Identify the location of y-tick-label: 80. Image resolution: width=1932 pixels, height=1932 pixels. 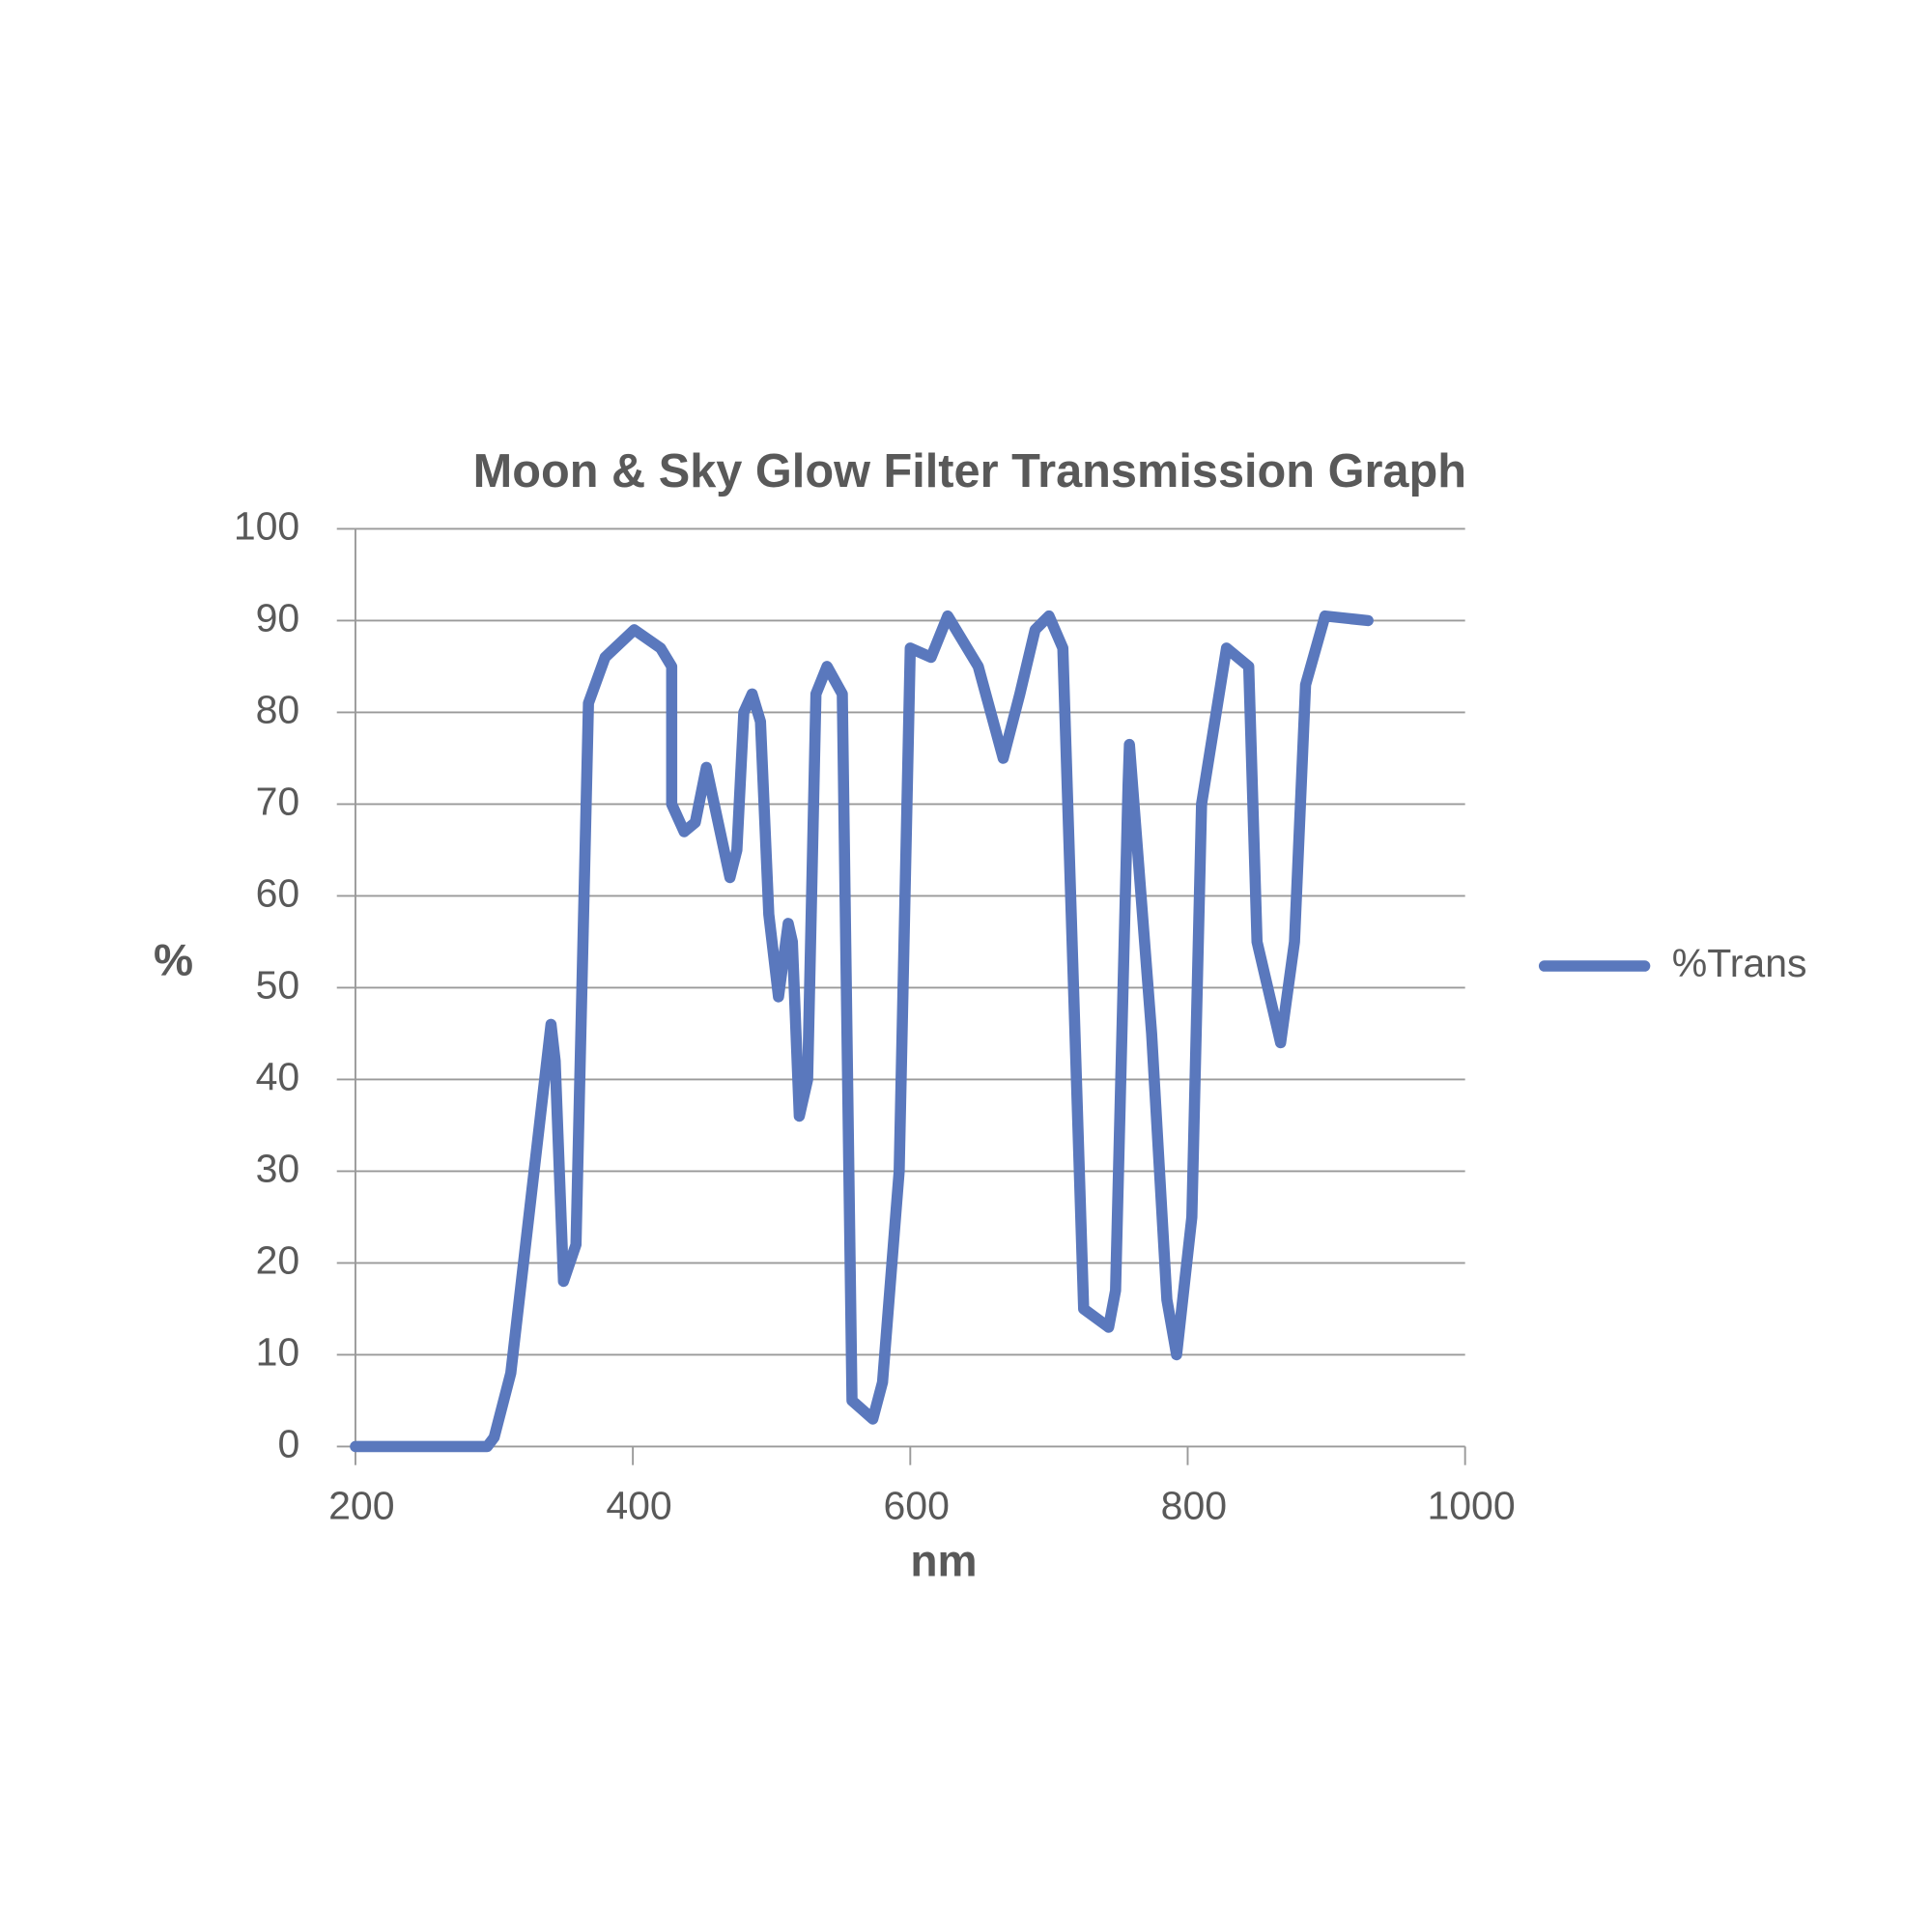
(278, 709).